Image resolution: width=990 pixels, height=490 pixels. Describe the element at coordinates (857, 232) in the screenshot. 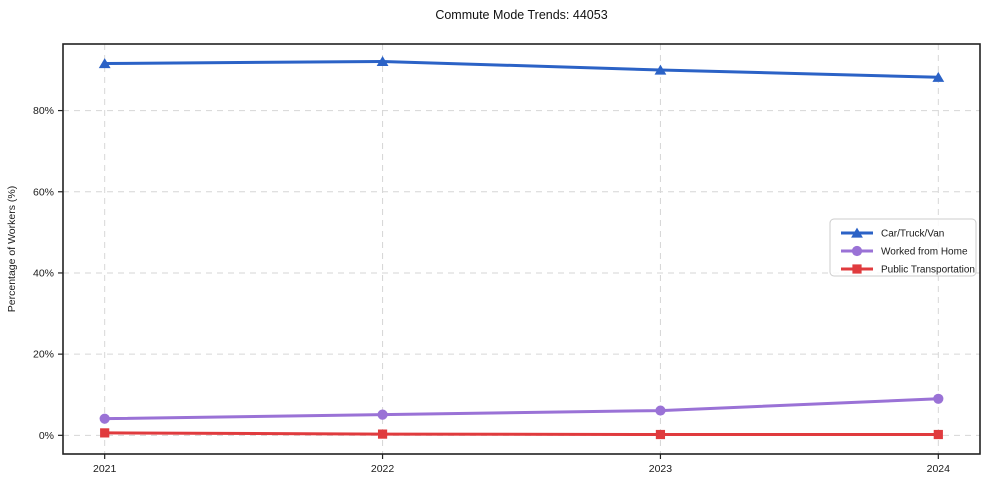

I see `legend-marker-car-truck-van` at that location.